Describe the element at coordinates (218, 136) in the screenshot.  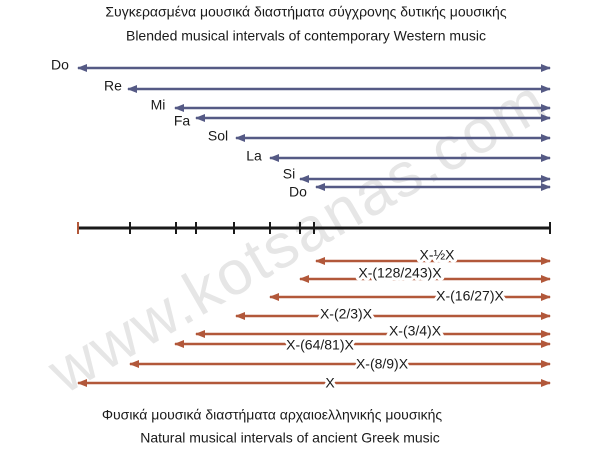
I see `note-label: Sol` at that location.